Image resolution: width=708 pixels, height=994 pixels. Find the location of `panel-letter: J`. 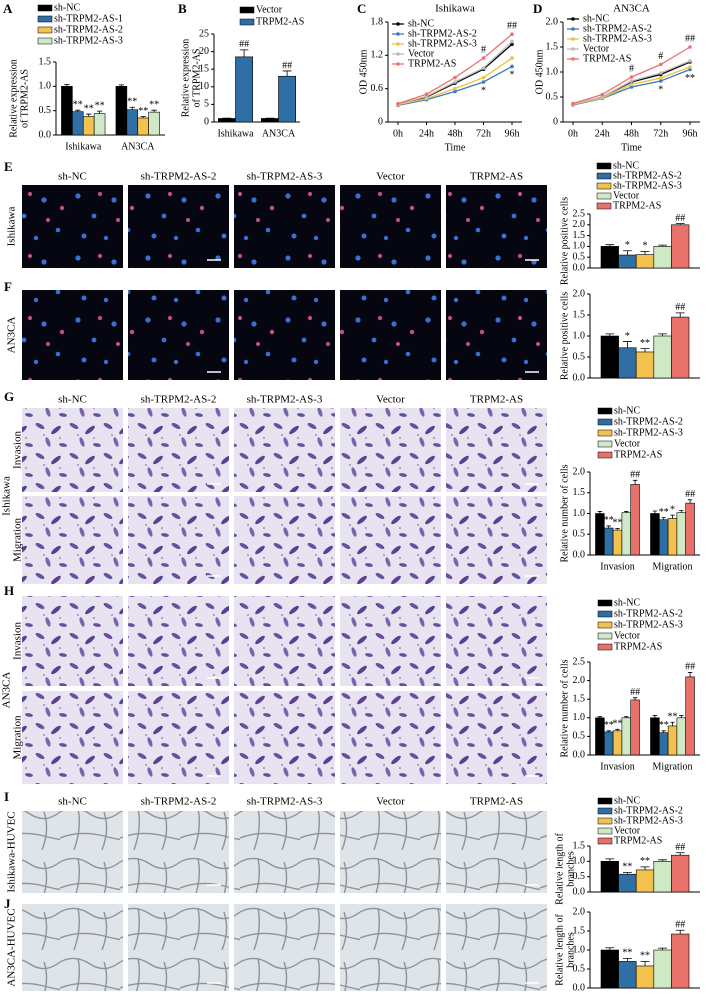

panel-letter: J is located at coordinates (7, 903).